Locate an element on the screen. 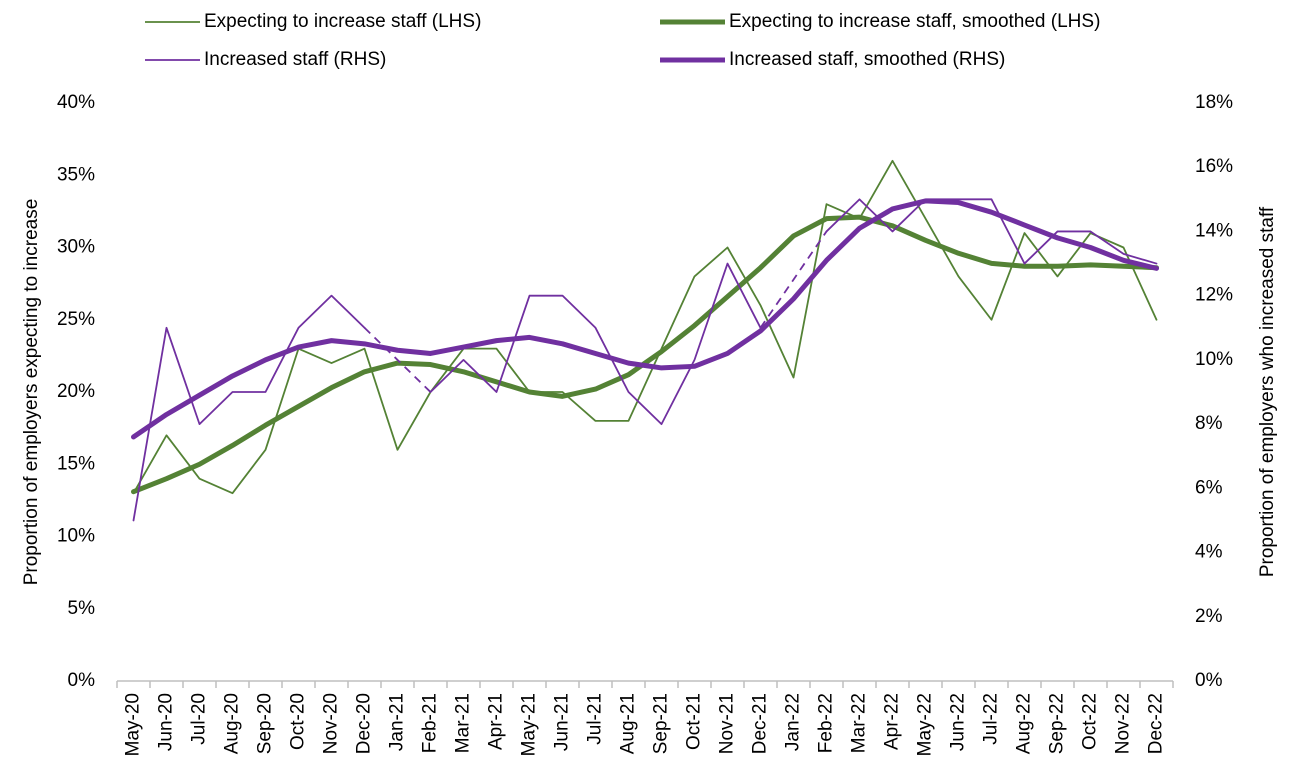  legend-label: Increased staff (RHS) is located at coordinates (295, 59).